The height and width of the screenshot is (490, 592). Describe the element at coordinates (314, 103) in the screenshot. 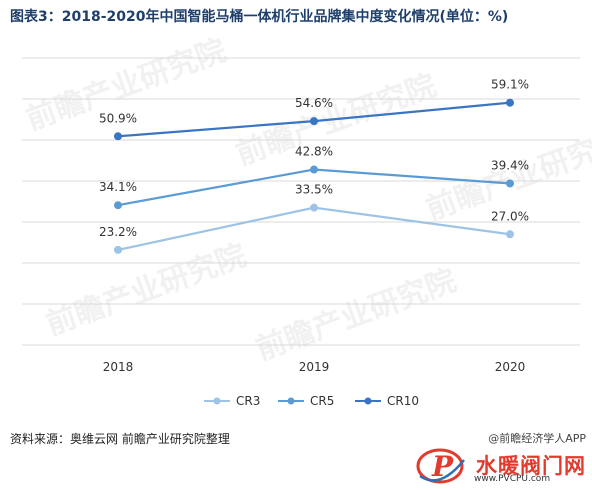

I see `data-label-cr10: 54.6%` at that location.